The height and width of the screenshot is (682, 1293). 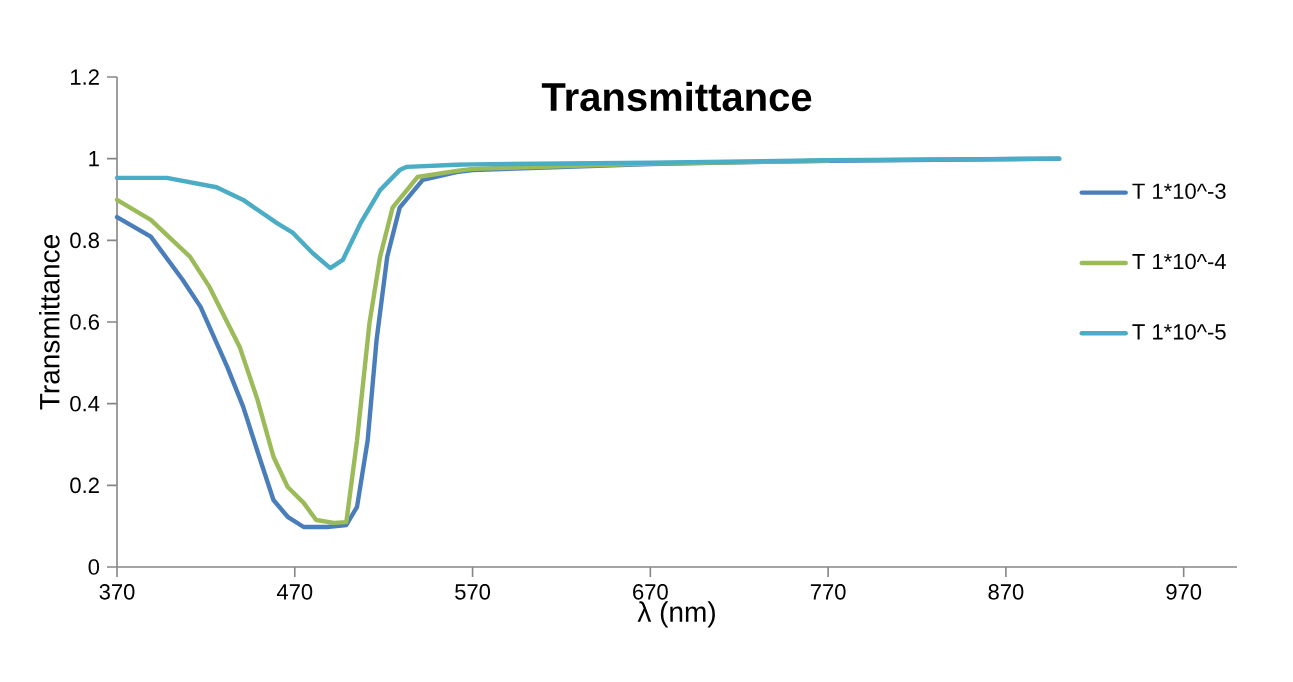 I want to click on x-tick-label: 370, so click(x=117, y=592).